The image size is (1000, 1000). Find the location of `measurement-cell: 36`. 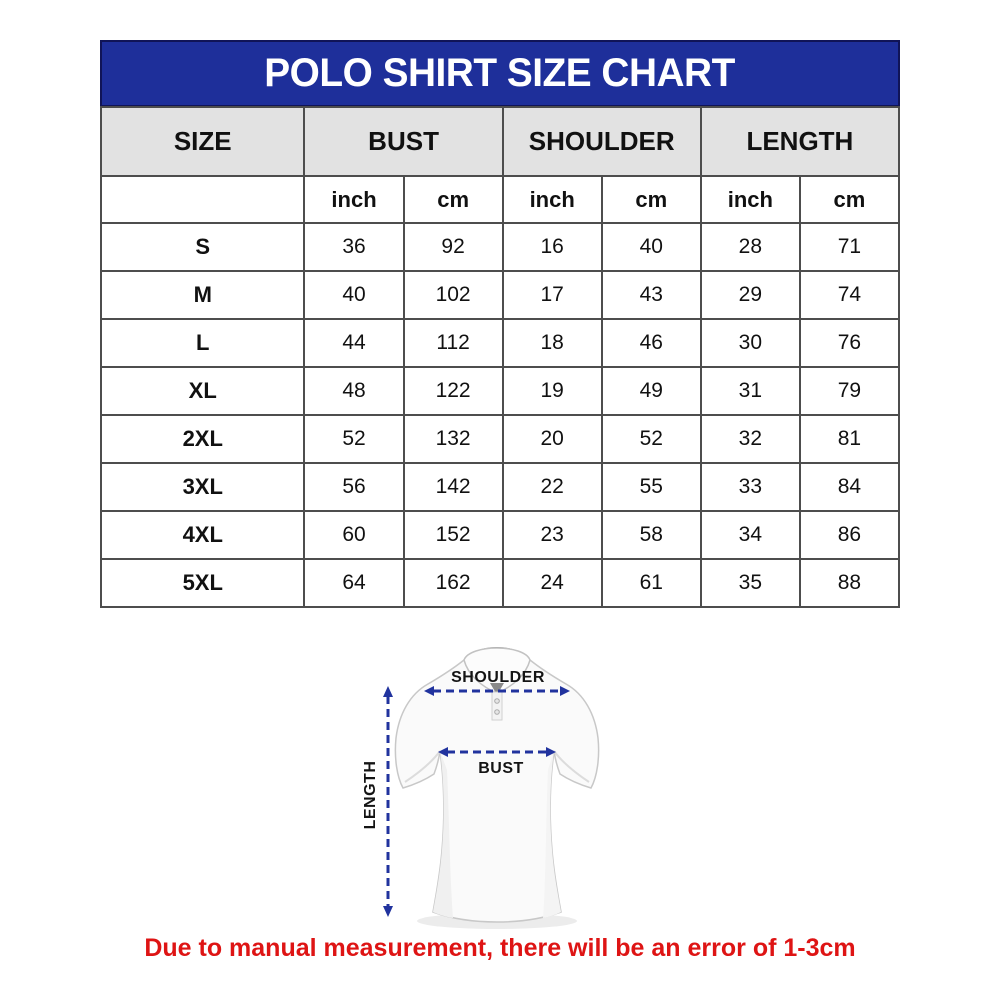

measurement-cell: 36 is located at coordinates (354, 247).